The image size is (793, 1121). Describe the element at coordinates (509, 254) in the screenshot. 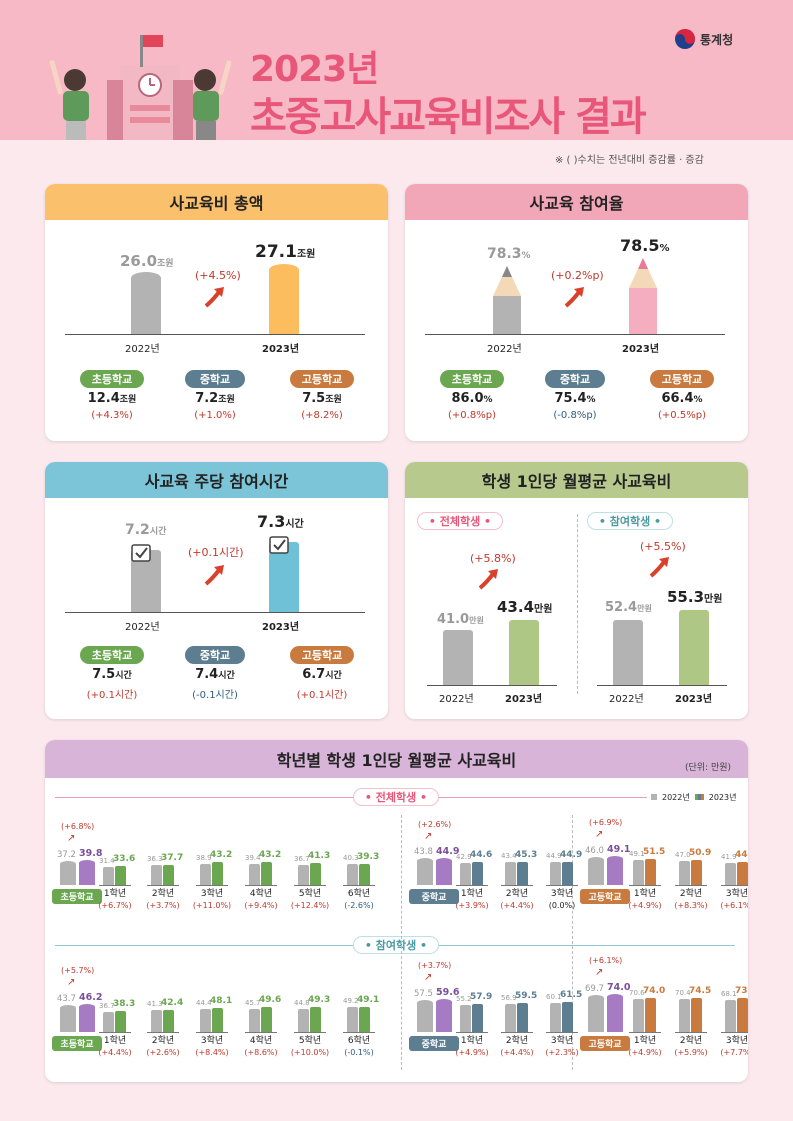

I see `participation-prev-value: 78.3%` at that location.